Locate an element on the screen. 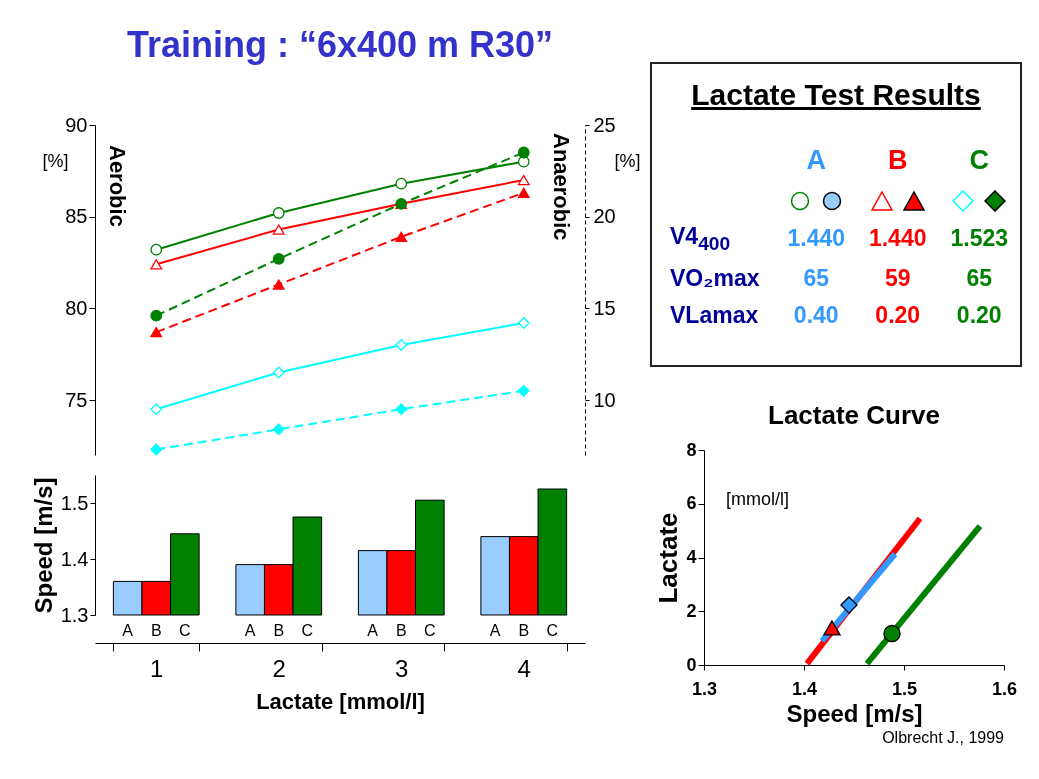 The height and width of the screenshot is (779, 1039). y-tick-label: 75 is located at coordinates (76, 399).